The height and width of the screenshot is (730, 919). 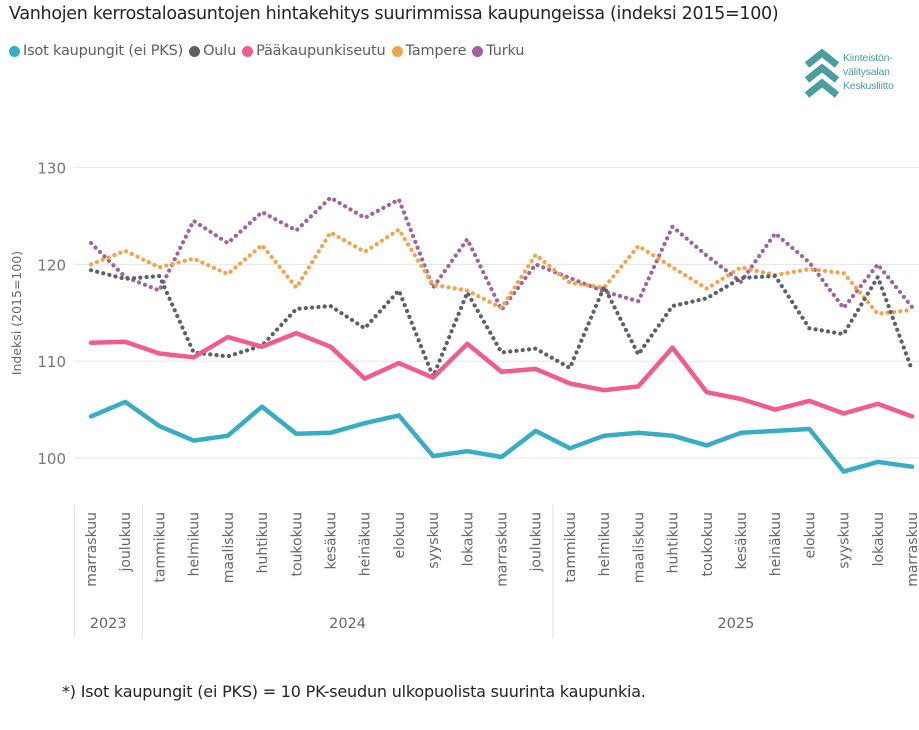 What do you see at coordinates (501, 253) in the screenshot?
I see `series-line-turku` at bounding box center [501, 253].